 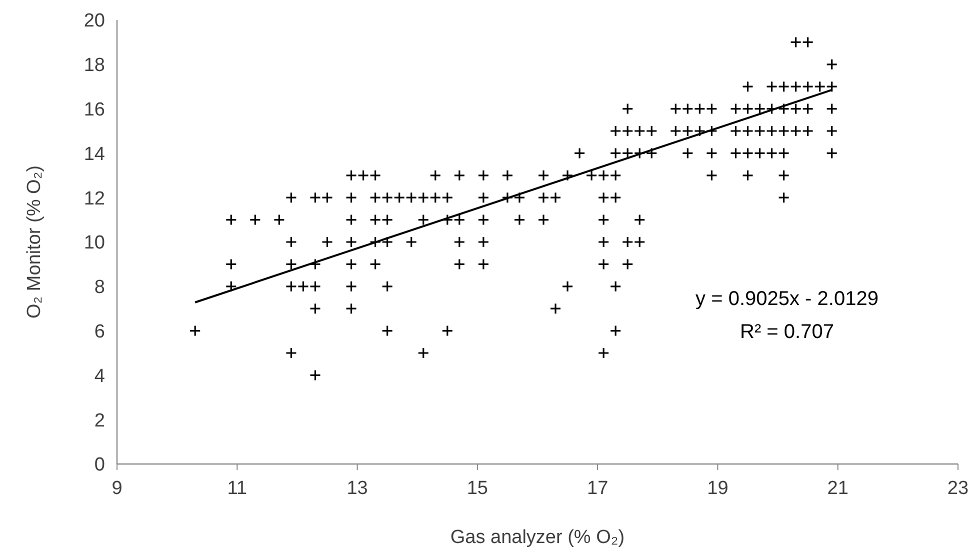 What do you see at coordinates (477, 488) in the screenshot?
I see `x-tick-label: 15` at bounding box center [477, 488].